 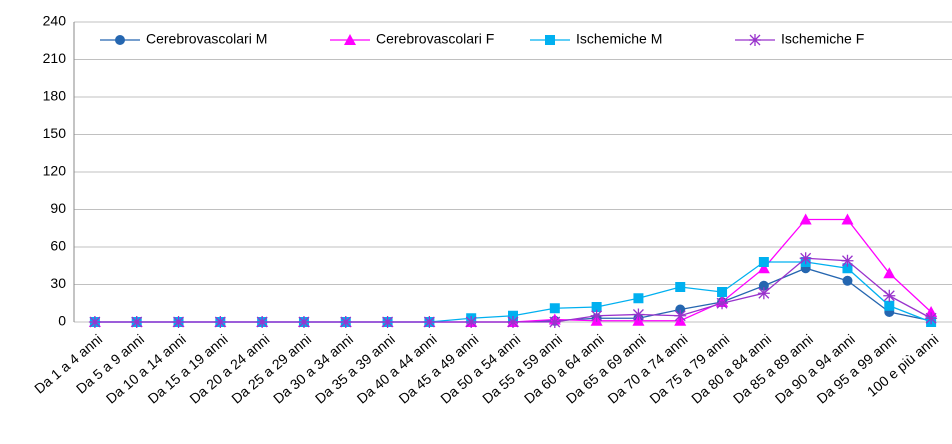 What do you see at coordinates (822, 39) in the screenshot?
I see `legend-label: Ischemiche F` at bounding box center [822, 39].